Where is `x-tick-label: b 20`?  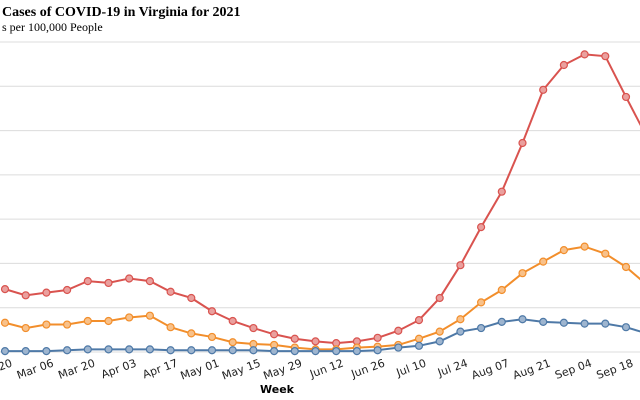 x-tick-label: b 20 is located at coordinates (7, 367).